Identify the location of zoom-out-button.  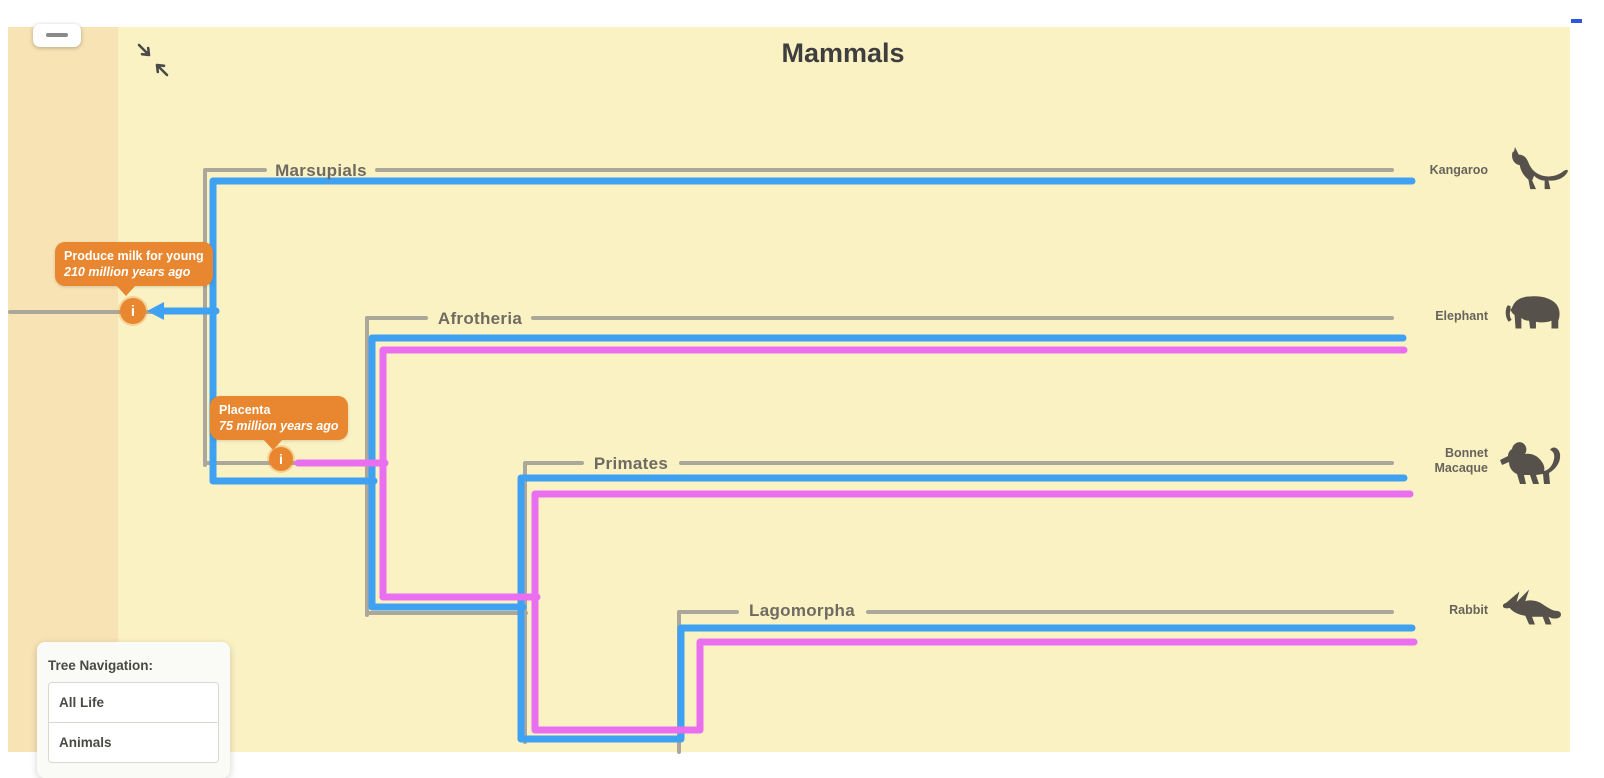
(57, 35).